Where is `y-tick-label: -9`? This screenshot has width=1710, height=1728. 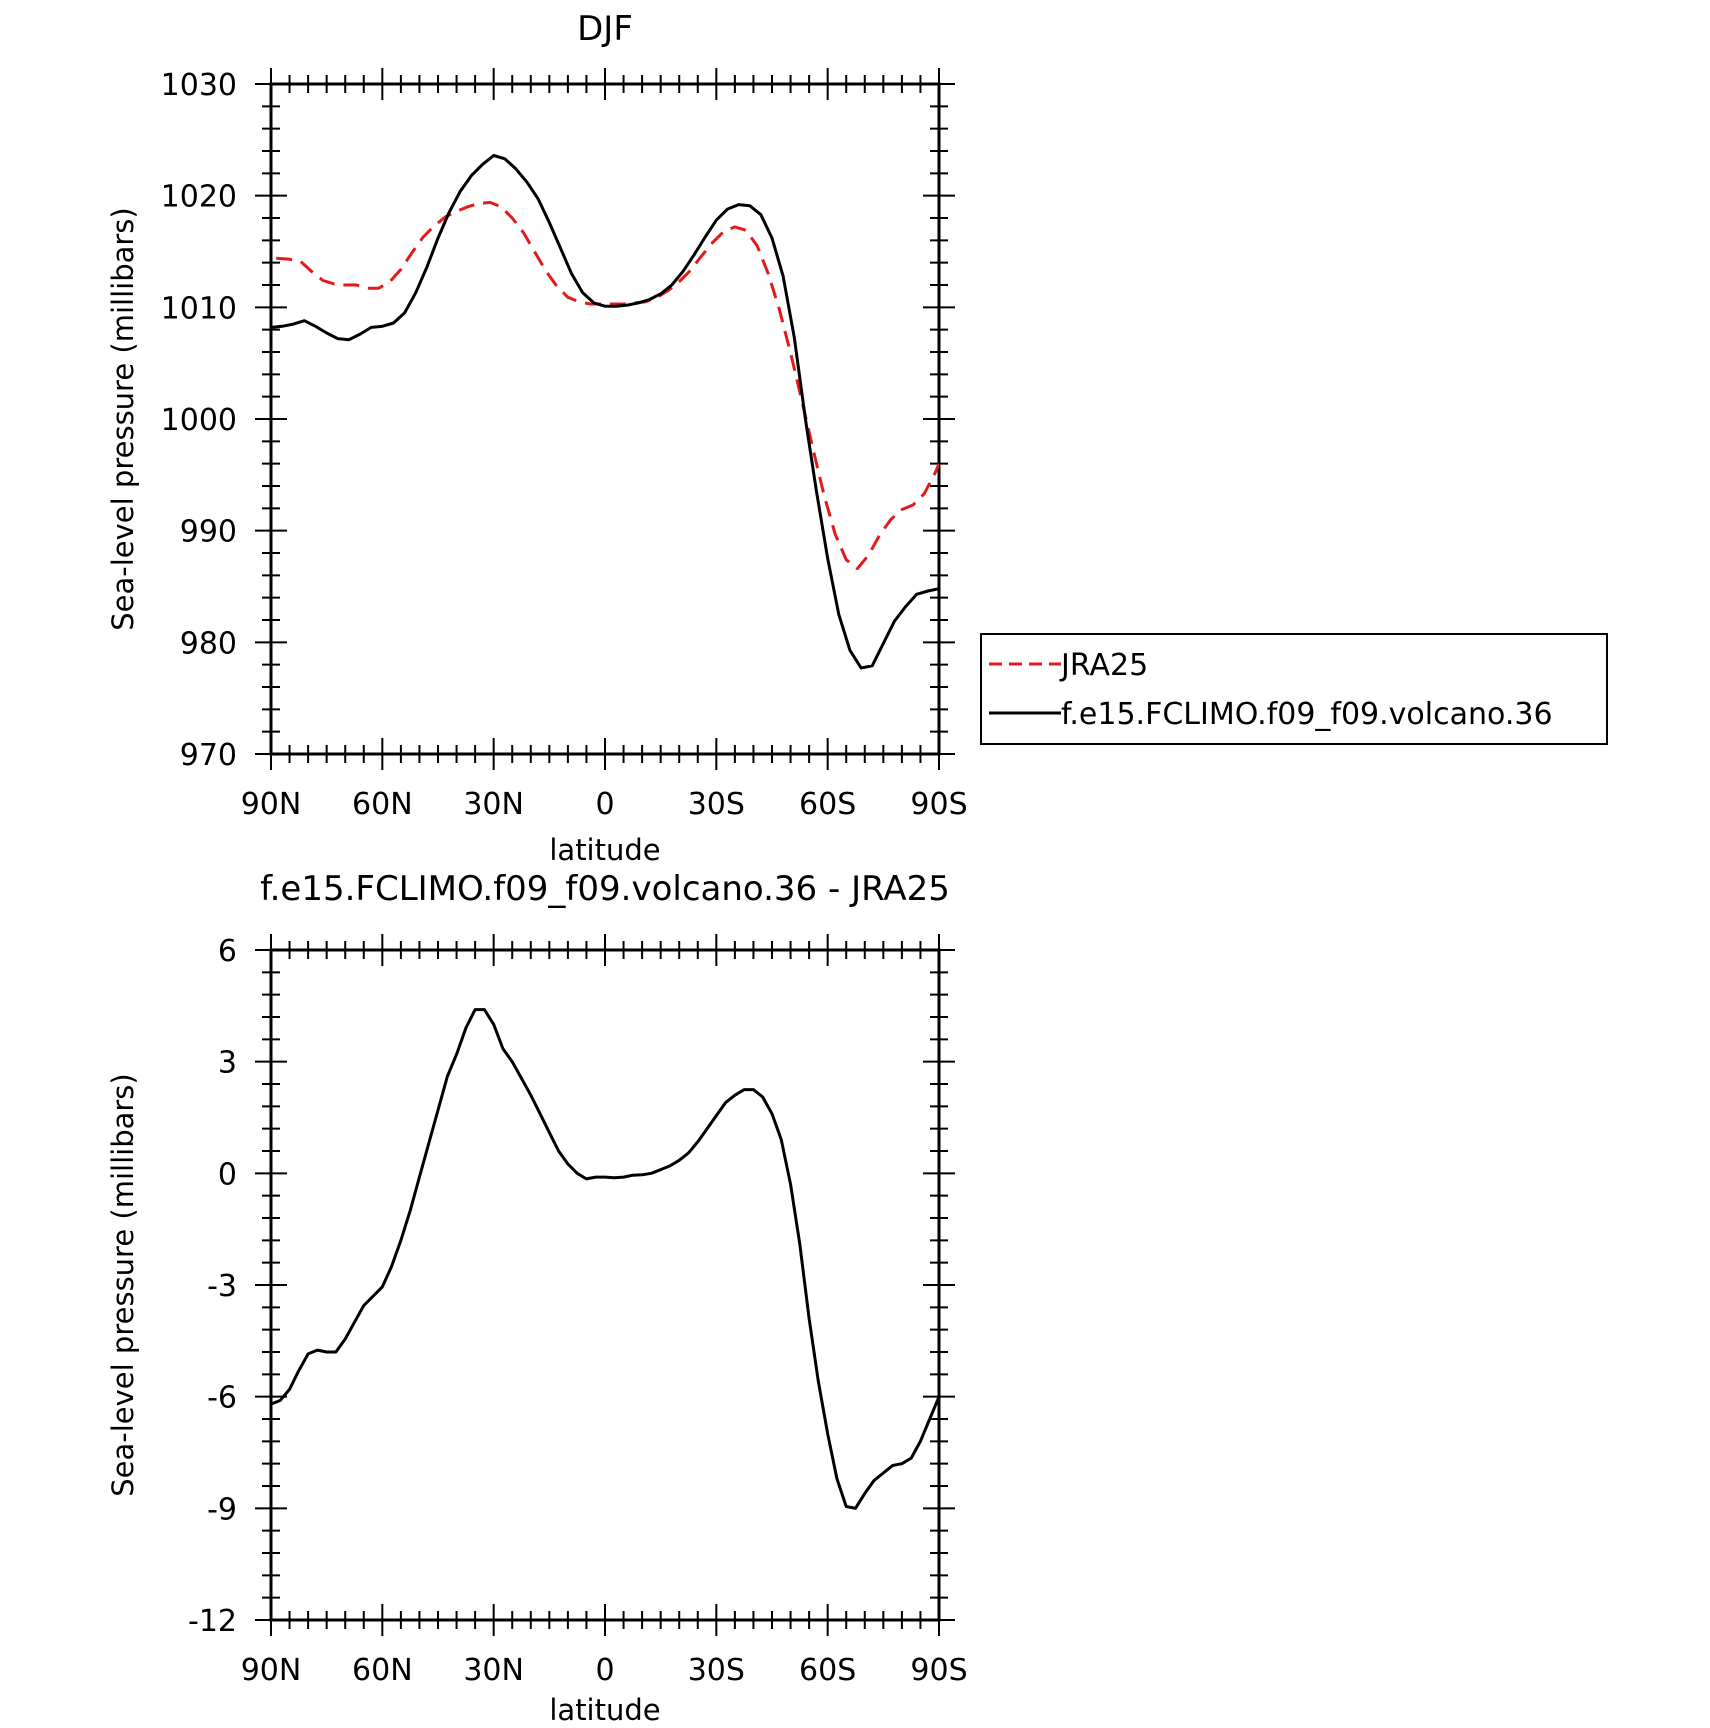
y-tick-label: -9 is located at coordinates (222, 1509).